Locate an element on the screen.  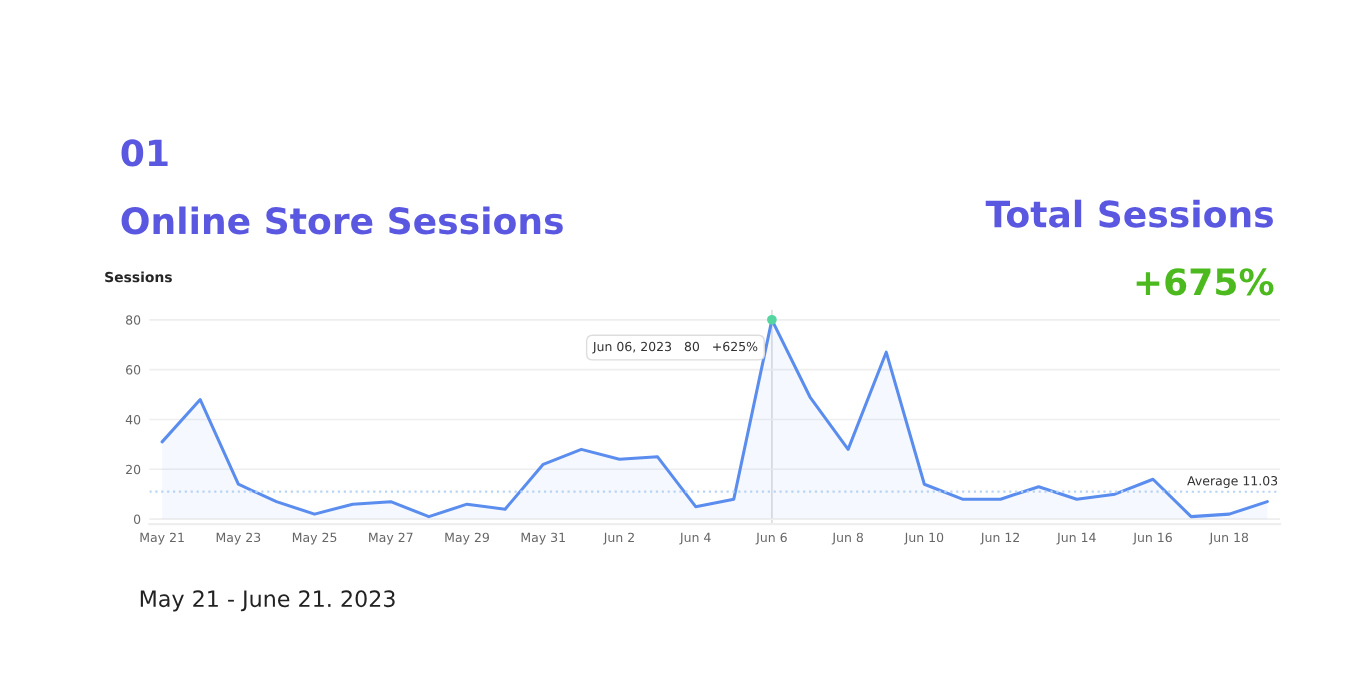
text: May 21 - June 21. 2023 is located at coordinates (267, 601).